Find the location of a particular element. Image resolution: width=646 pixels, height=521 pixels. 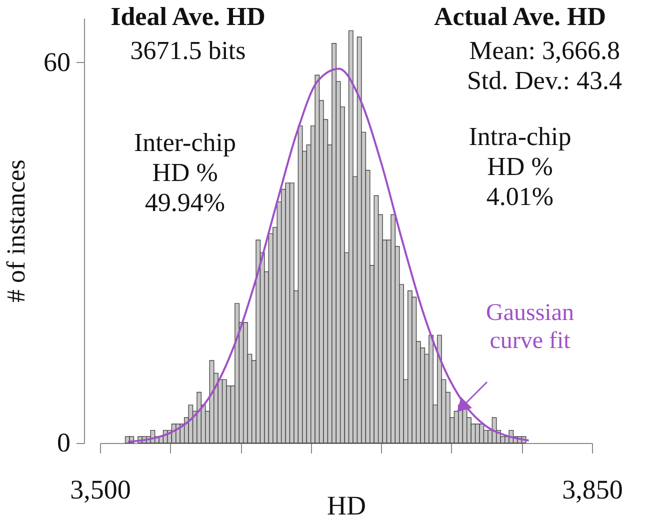

annotation: Inter-chip HD % 49.94% is located at coordinates (185, 173).